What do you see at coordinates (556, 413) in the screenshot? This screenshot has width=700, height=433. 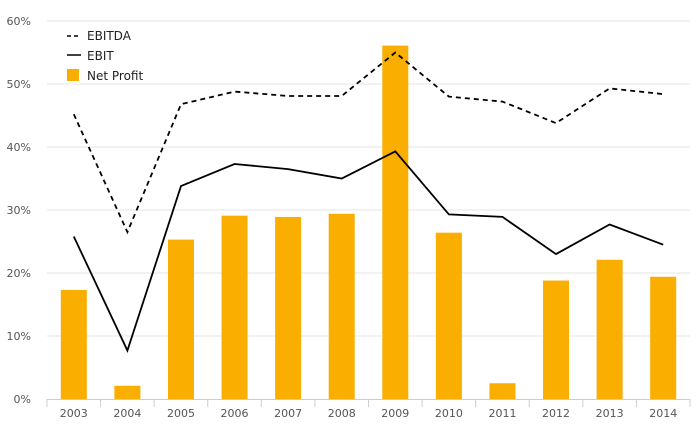 I see `x-tick-label: 2012` at bounding box center [556, 413].